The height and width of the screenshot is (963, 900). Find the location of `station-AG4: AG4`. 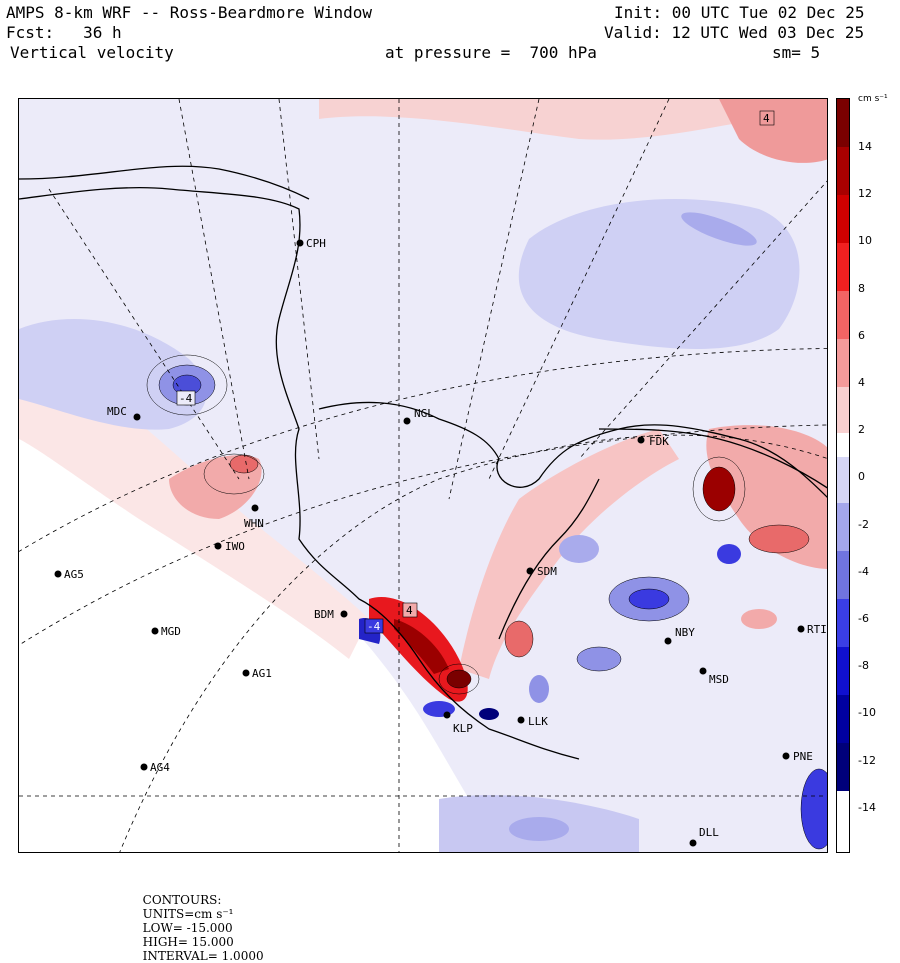

station-AG4: AG4 is located at coordinates (155, 767).